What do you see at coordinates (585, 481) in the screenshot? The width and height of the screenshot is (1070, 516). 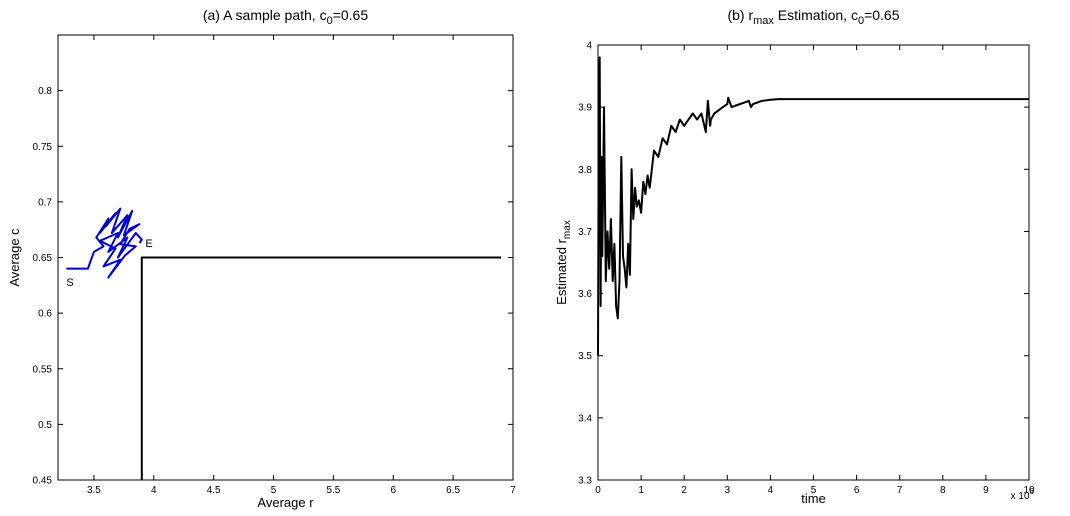 I see `y-tick-label: 3.3` at bounding box center [585, 481].